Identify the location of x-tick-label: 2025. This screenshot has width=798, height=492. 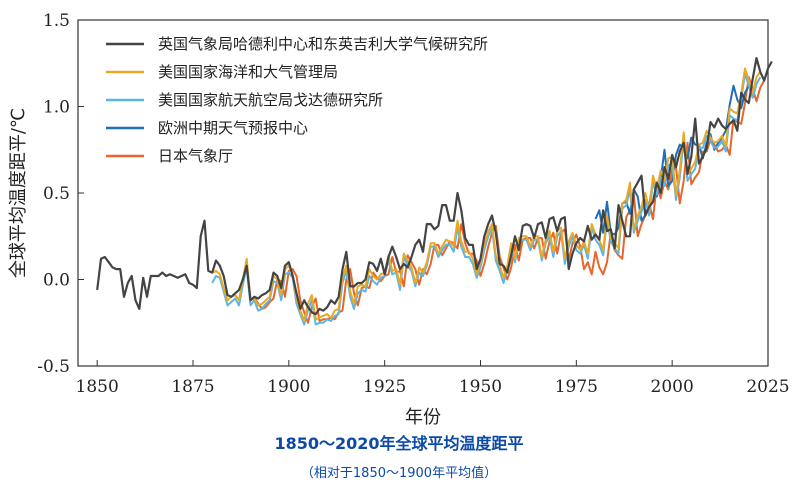
(767, 387).